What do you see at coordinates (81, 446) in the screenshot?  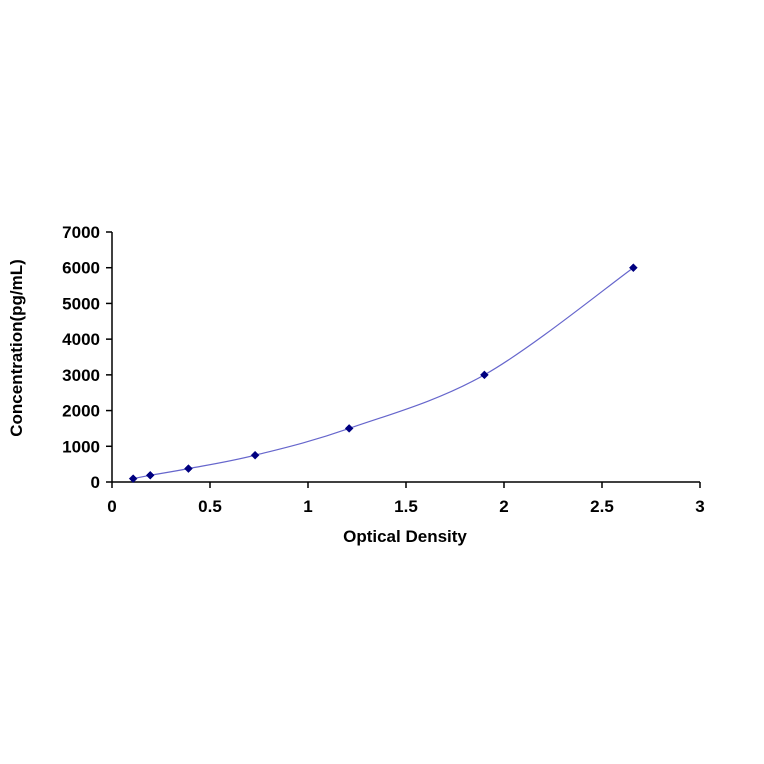 I see `y-tick-label: 1000` at bounding box center [81, 446].